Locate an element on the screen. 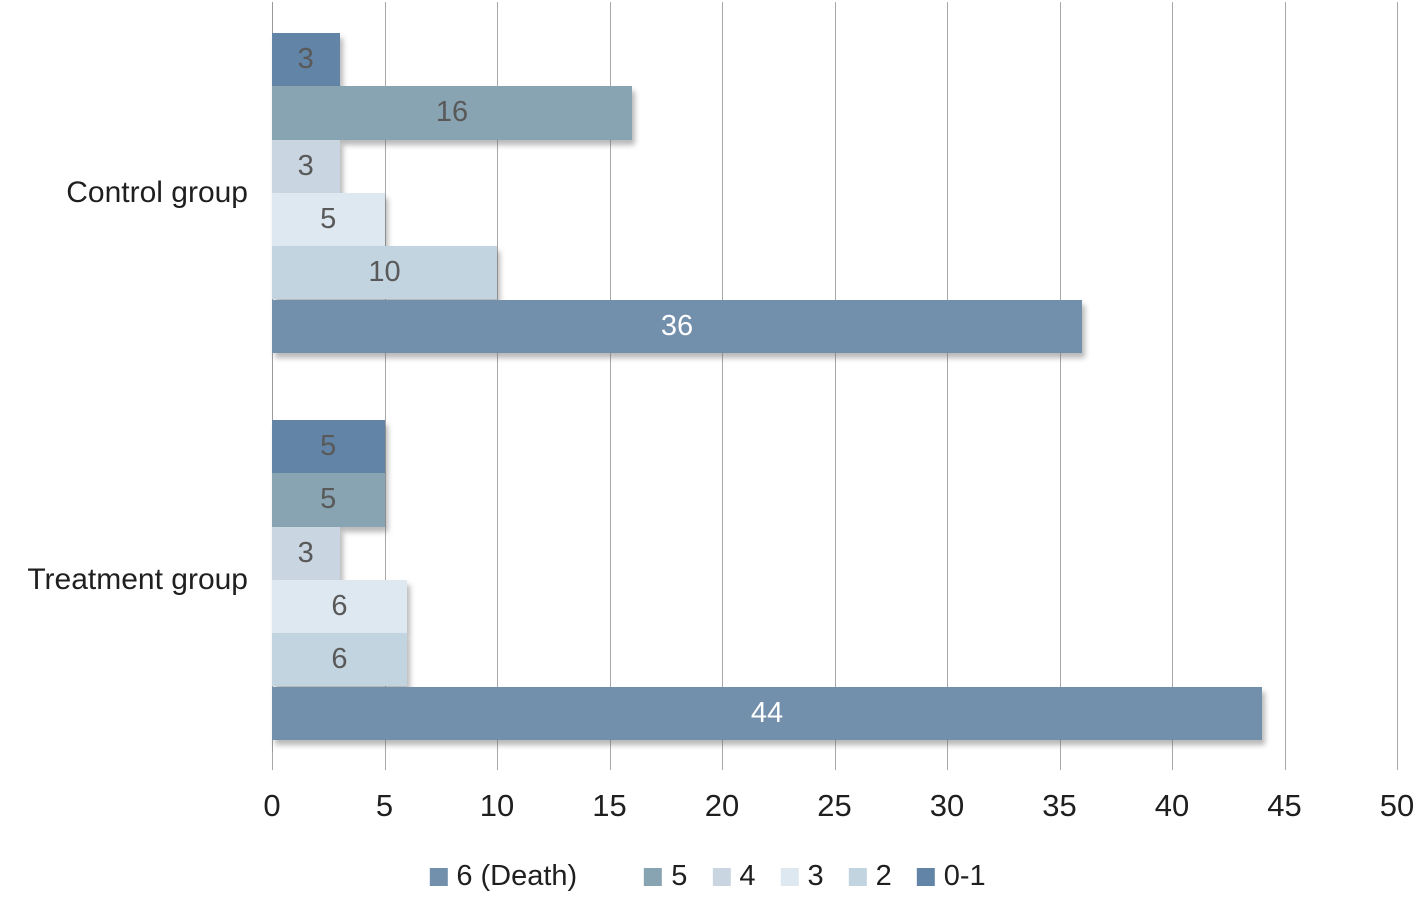 Image resolution: width=1415 pixels, height=905 pixels. bar-value-label: 10 is located at coordinates (384, 272).